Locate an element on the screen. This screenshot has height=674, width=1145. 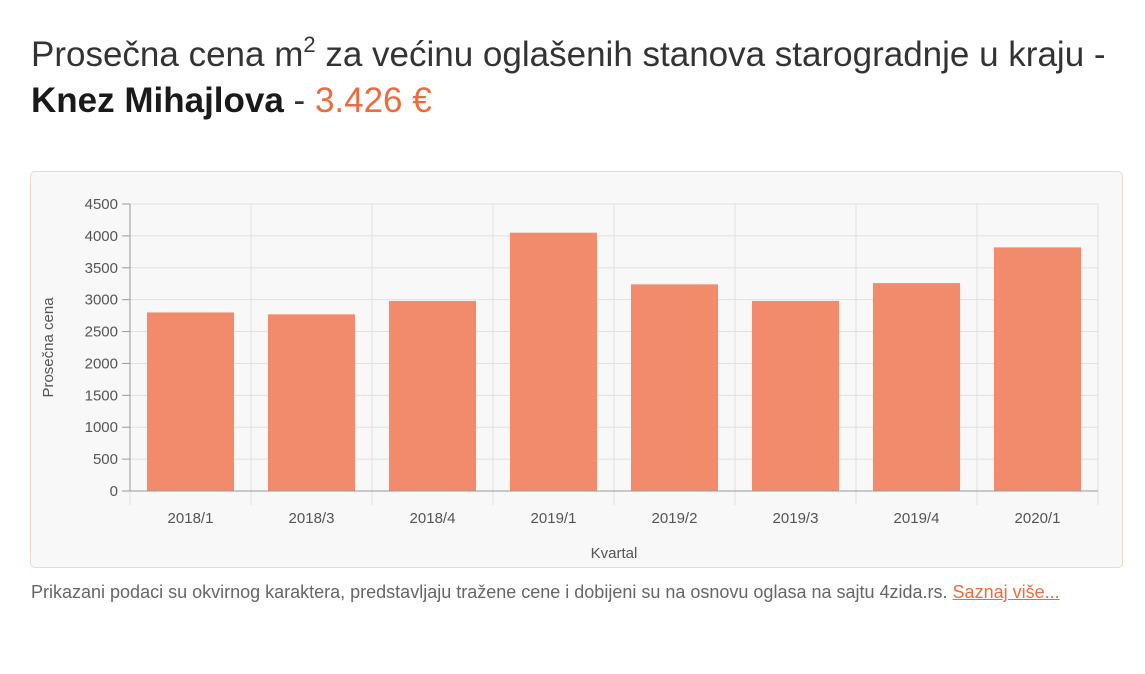
y-tick-label: 500 is located at coordinates (105, 459).